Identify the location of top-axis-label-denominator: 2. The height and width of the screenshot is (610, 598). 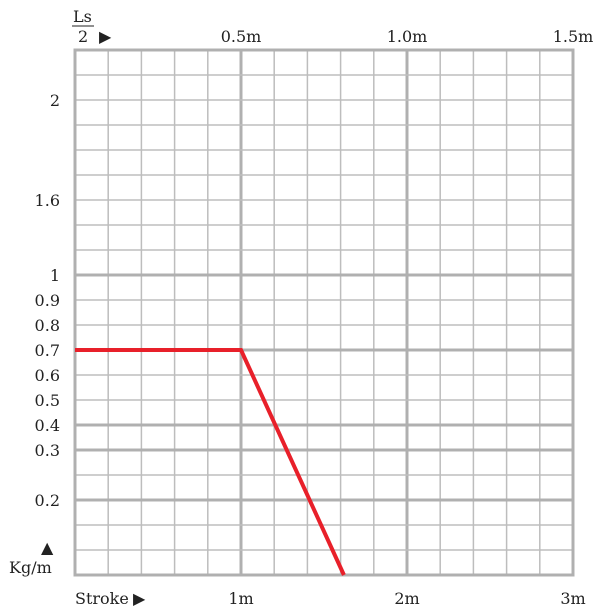
(83, 36).